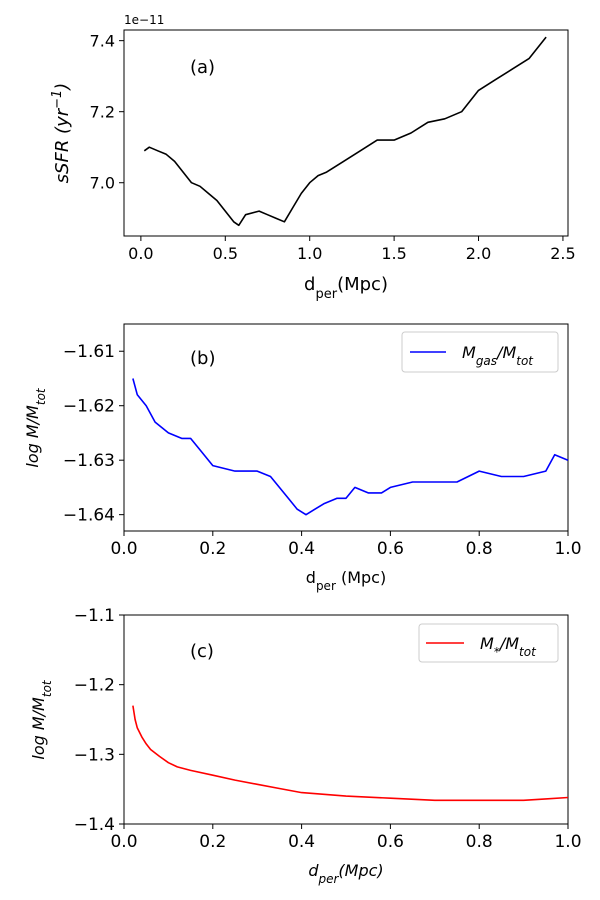 This screenshot has height=900, width=600. Describe the element at coordinates (89, 407) in the screenshot. I see `y-tick-label: −1.62` at that location.